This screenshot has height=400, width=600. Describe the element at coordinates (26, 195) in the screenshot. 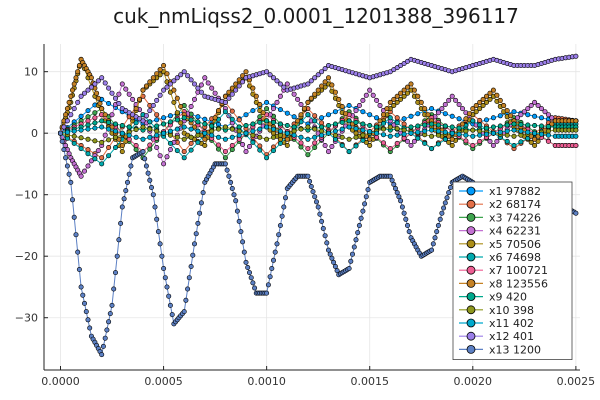

I see `y-tick-label: −10` at that location.